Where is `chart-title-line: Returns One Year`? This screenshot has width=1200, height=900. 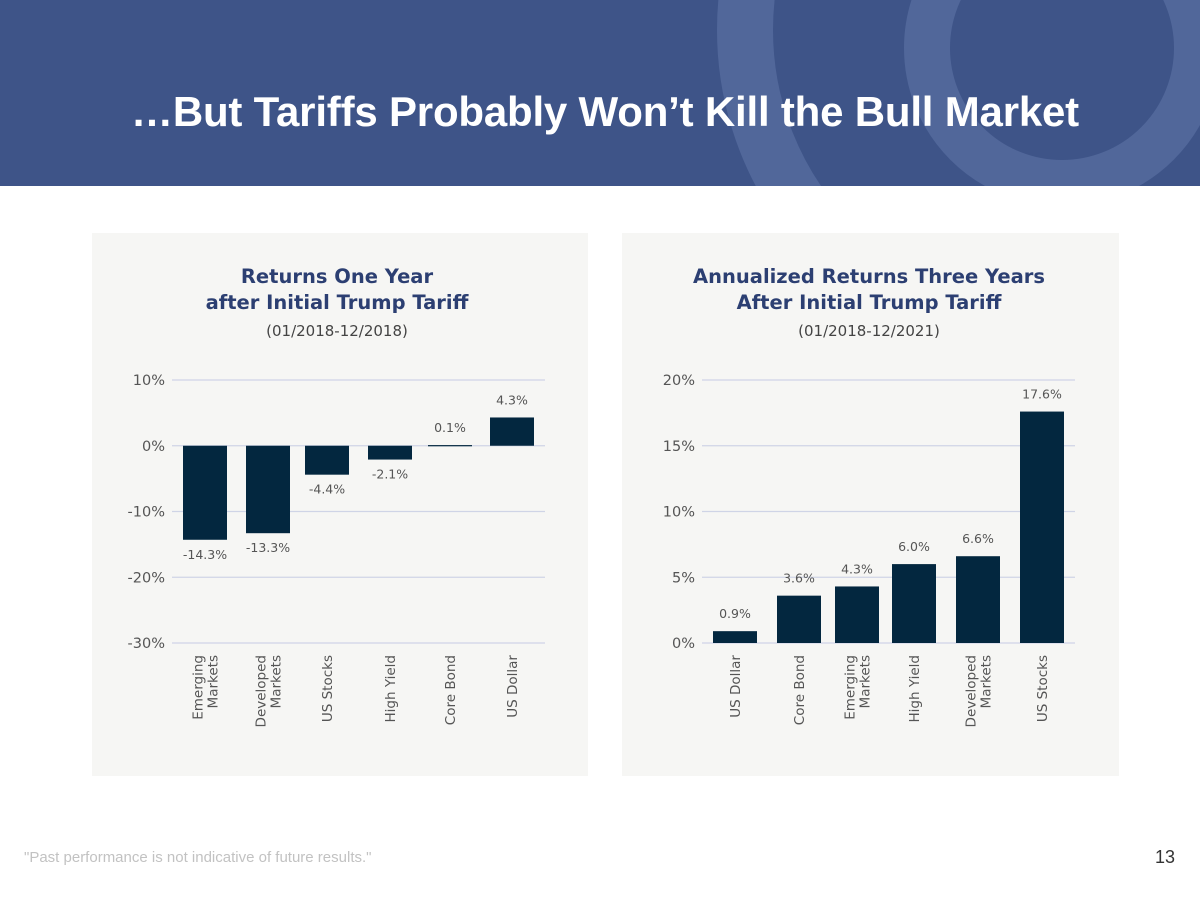 chart-title-line: Returns One Year is located at coordinates (337, 276).